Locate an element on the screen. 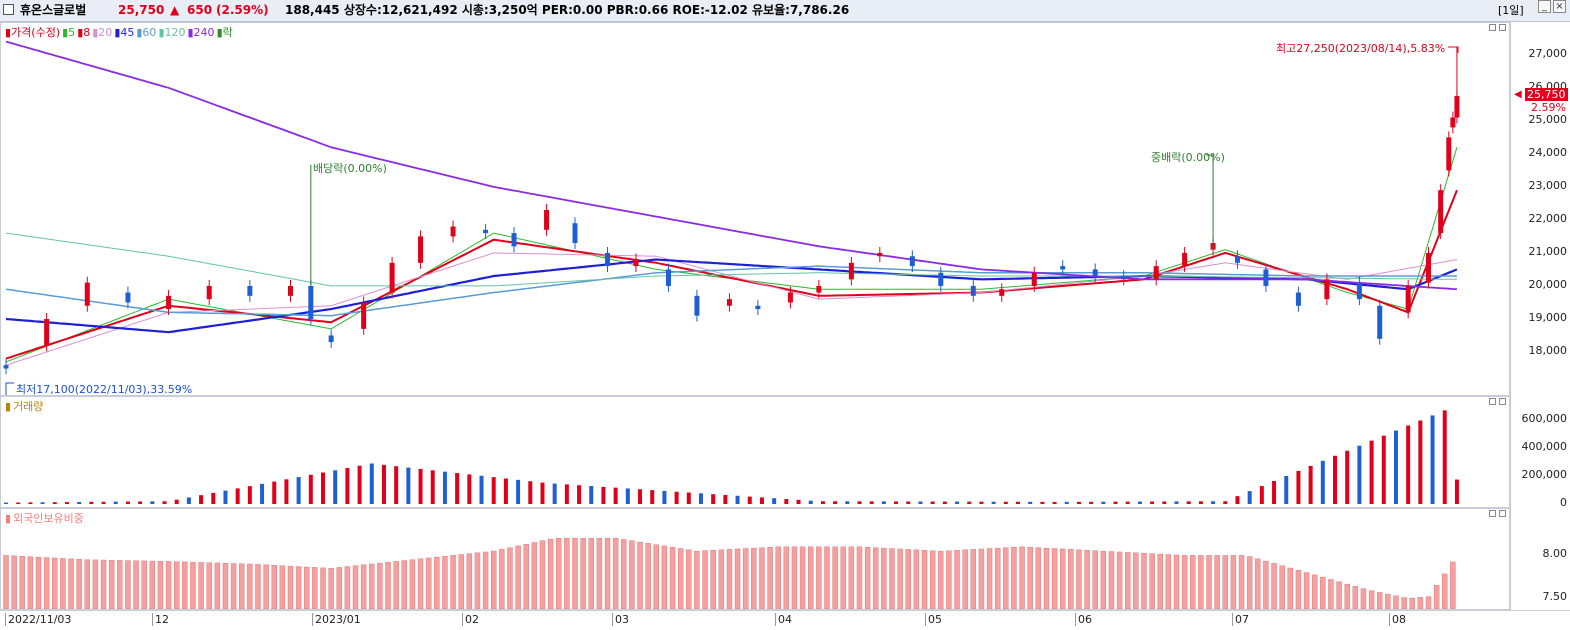 The height and width of the screenshot is (630, 1570). price-tick: 23,000 is located at coordinates (1548, 185).